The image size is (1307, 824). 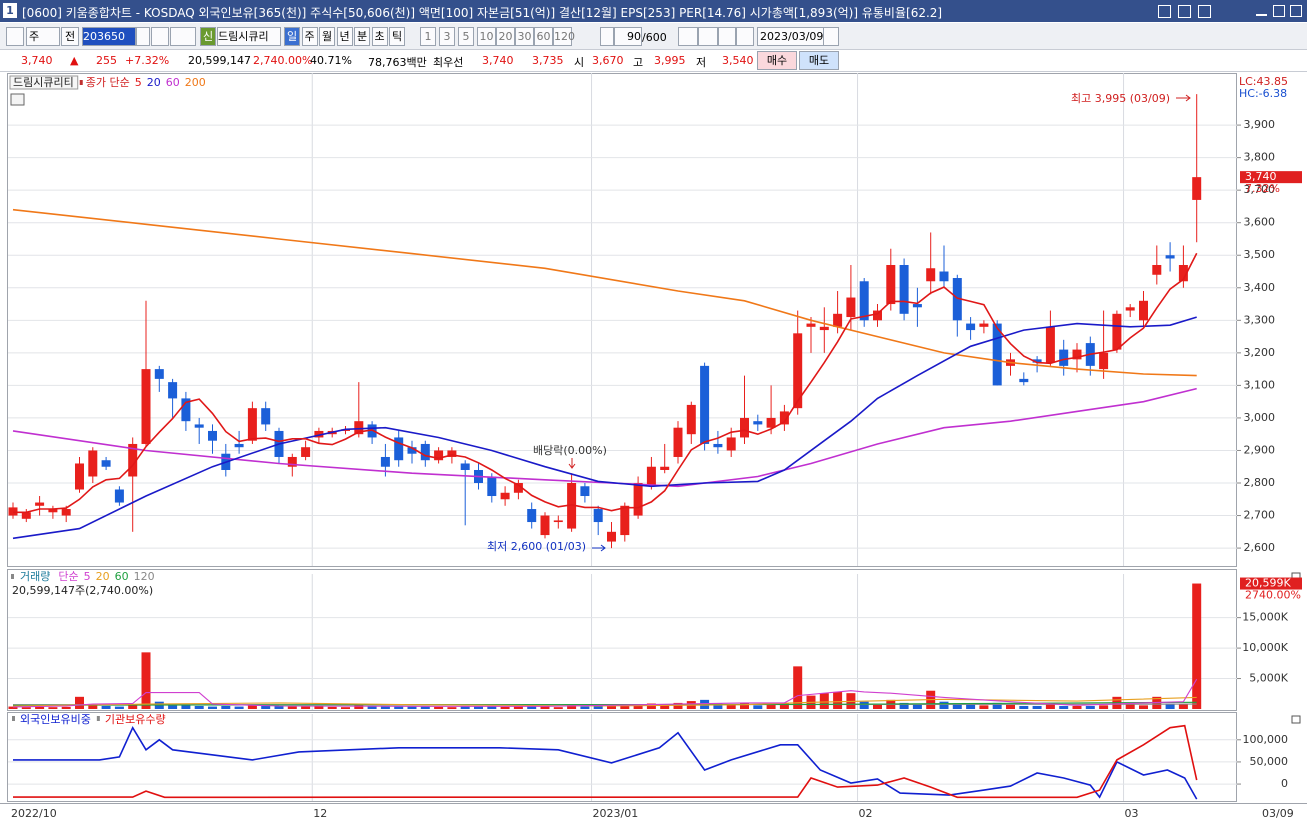 I want to click on y-tick-label: 3,100, so click(x=1260, y=384).